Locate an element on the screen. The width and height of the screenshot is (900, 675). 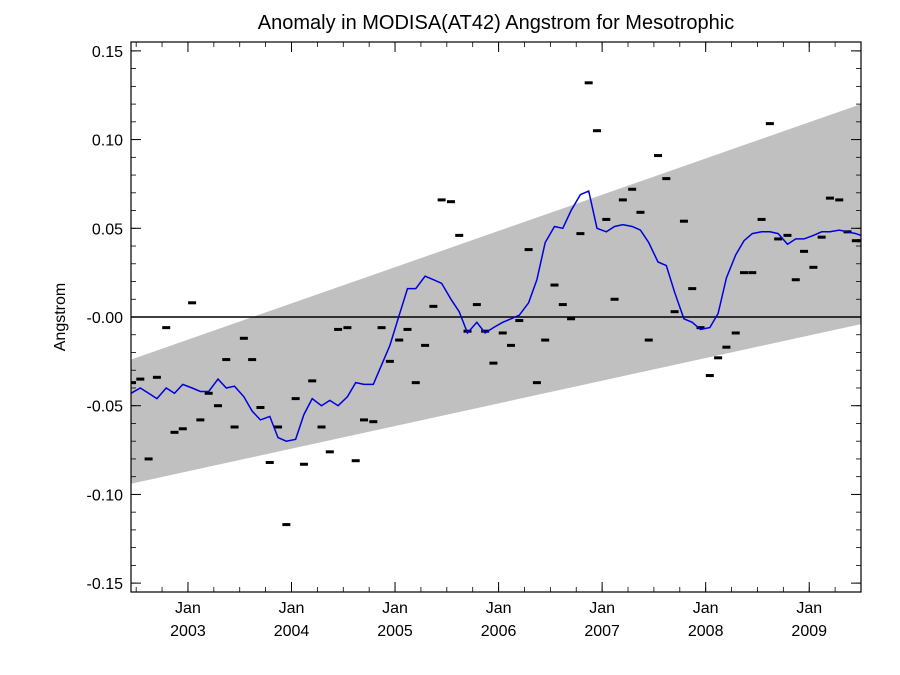
x-tick-year-label: 2005 is located at coordinates (395, 631).